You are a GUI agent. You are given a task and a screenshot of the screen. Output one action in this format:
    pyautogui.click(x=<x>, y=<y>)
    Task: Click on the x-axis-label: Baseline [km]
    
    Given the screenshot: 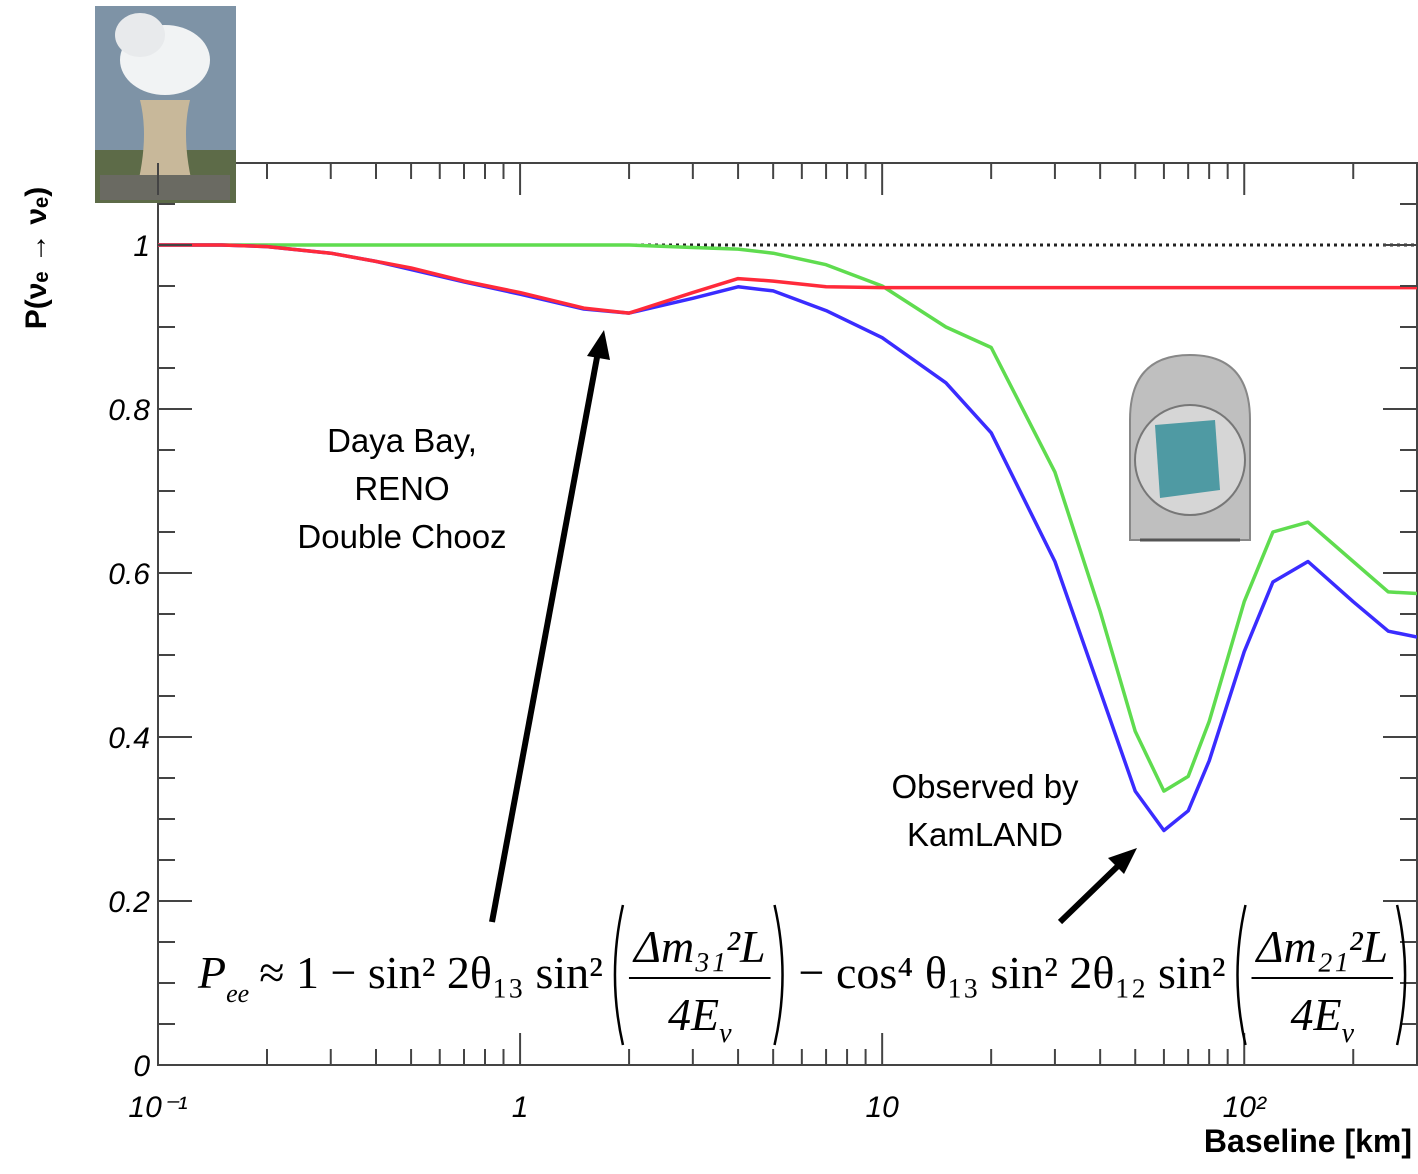 What is the action you would take?
    pyautogui.click(x=1308, y=1141)
    